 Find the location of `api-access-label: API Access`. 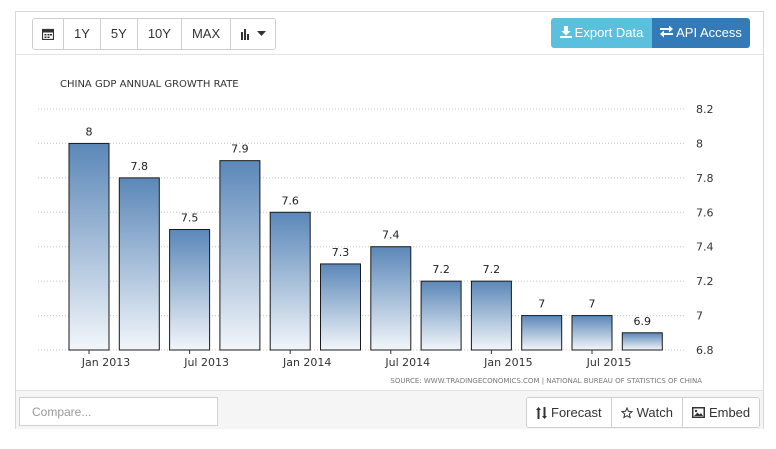

api-access-label: API Access is located at coordinates (709, 32).